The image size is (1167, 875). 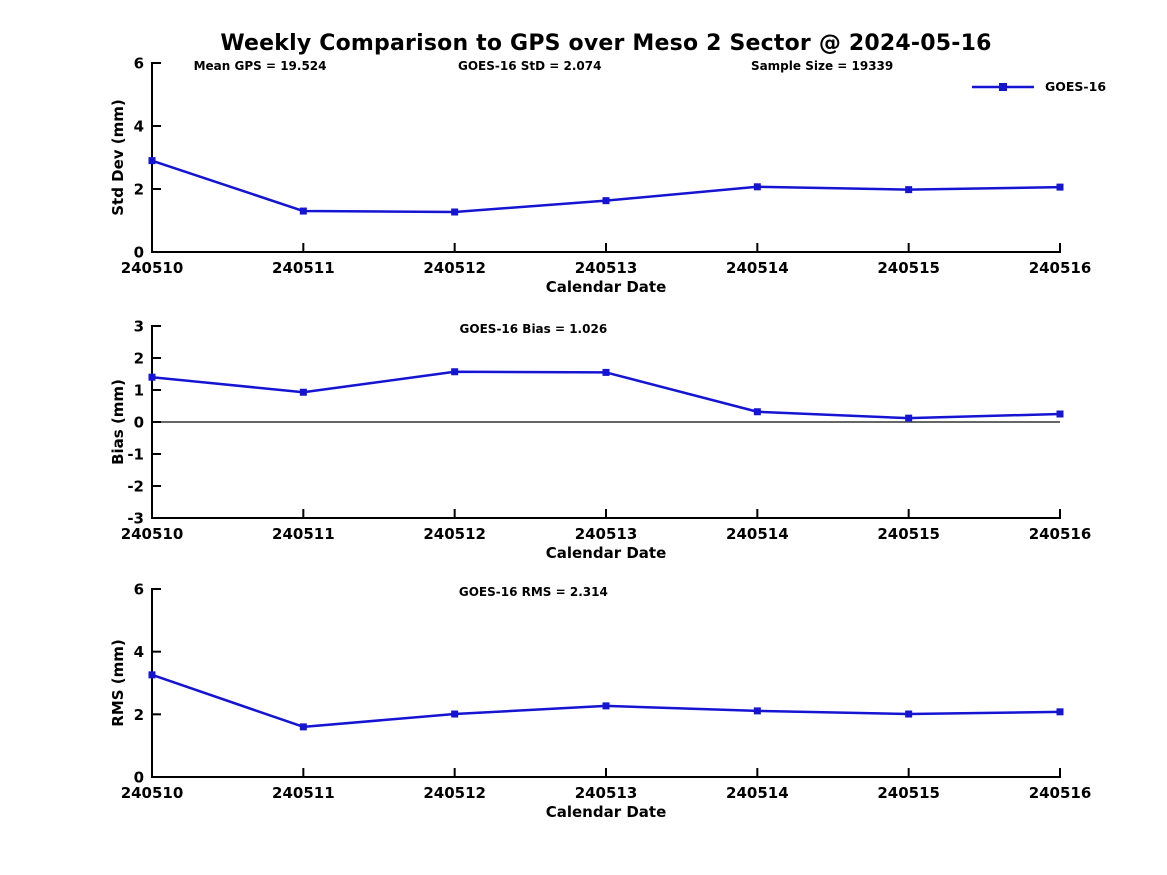 What do you see at coordinates (118, 422) in the screenshot?
I see `y-axis-title: Bias (mm)` at bounding box center [118, 422].